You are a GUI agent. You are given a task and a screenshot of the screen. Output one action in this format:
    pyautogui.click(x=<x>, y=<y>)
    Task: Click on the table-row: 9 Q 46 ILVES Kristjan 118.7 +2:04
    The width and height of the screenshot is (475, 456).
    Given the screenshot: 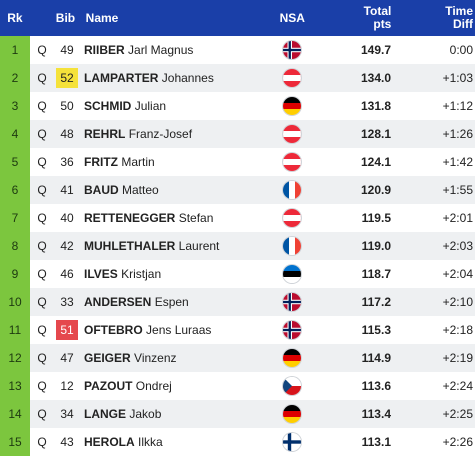 What is the action you would take?
    pyautogui.click(x=237, y=274)
    